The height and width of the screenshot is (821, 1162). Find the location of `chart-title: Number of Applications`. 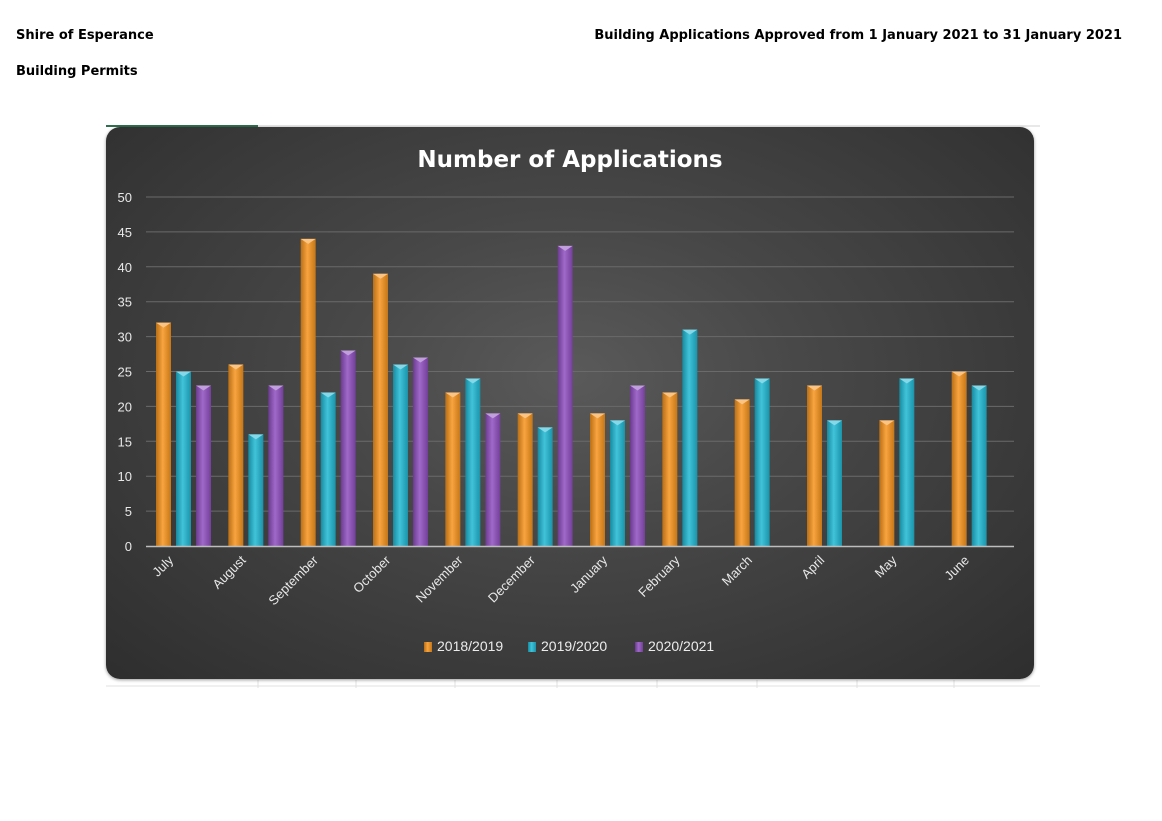

chart-title: Number of Applications is located at coordinates (569, 160).